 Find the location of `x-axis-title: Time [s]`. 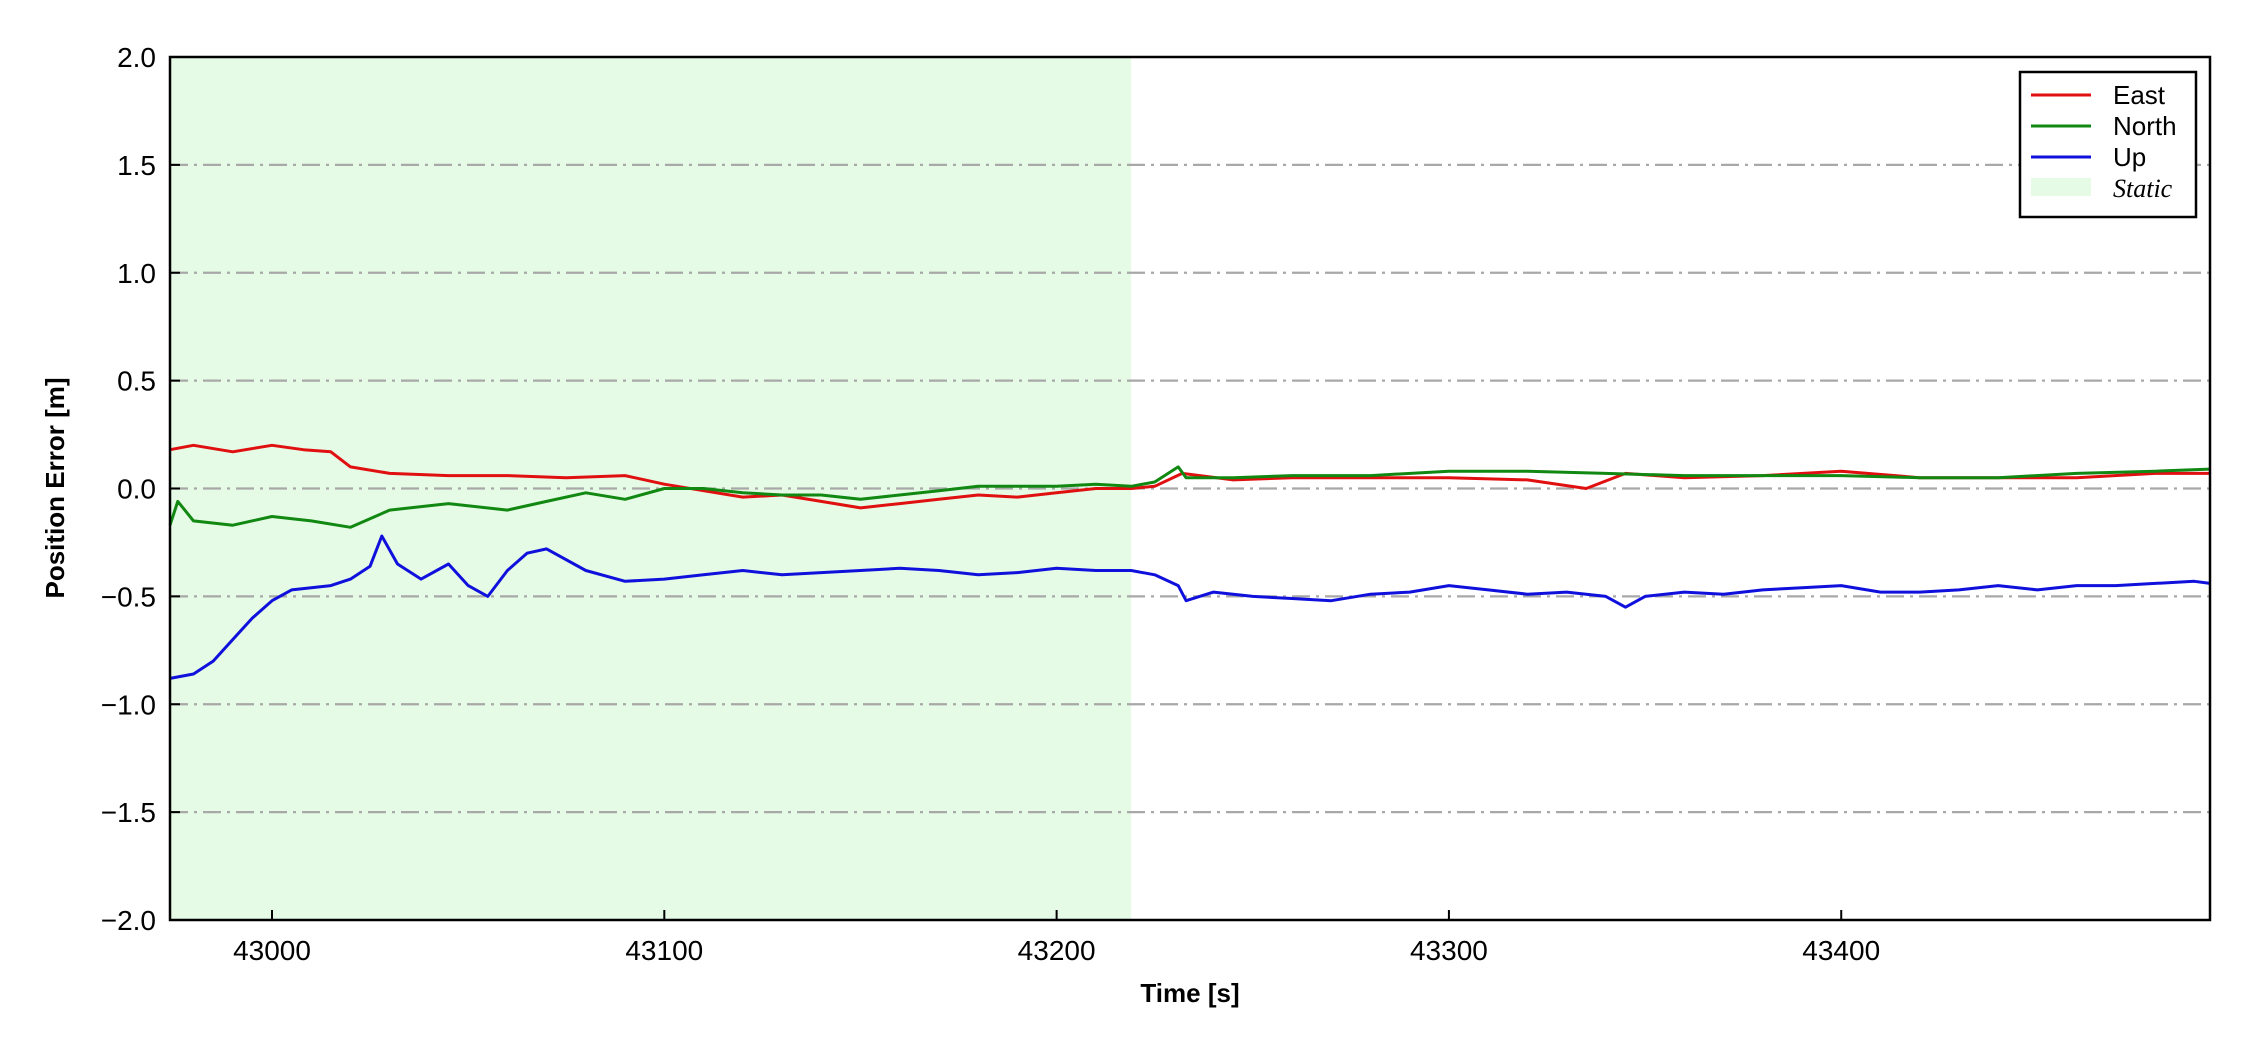

x-axis-title: Time [s] is located at coordinates (1189, 993).